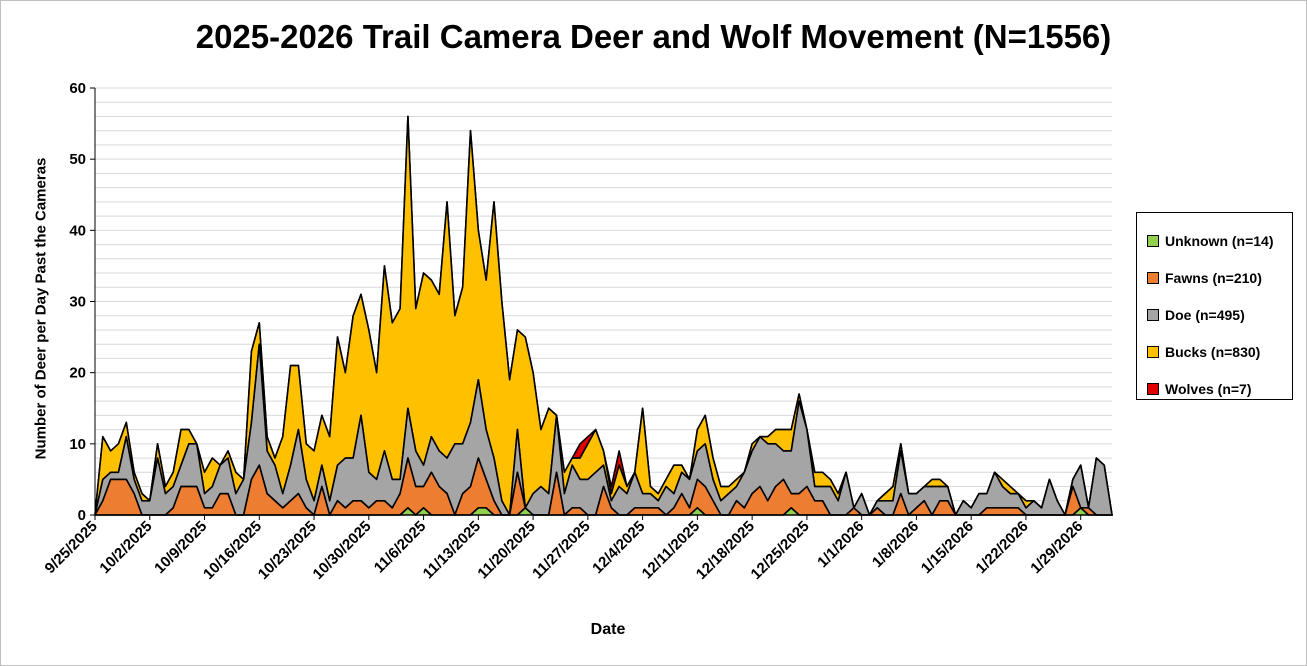 This screenshot has height=666, width=1307. What do you see at coordinates (232, 550) in the screenshot?
I see `x-tick-label: 10/16/2025` at bounding box center [232, 550].